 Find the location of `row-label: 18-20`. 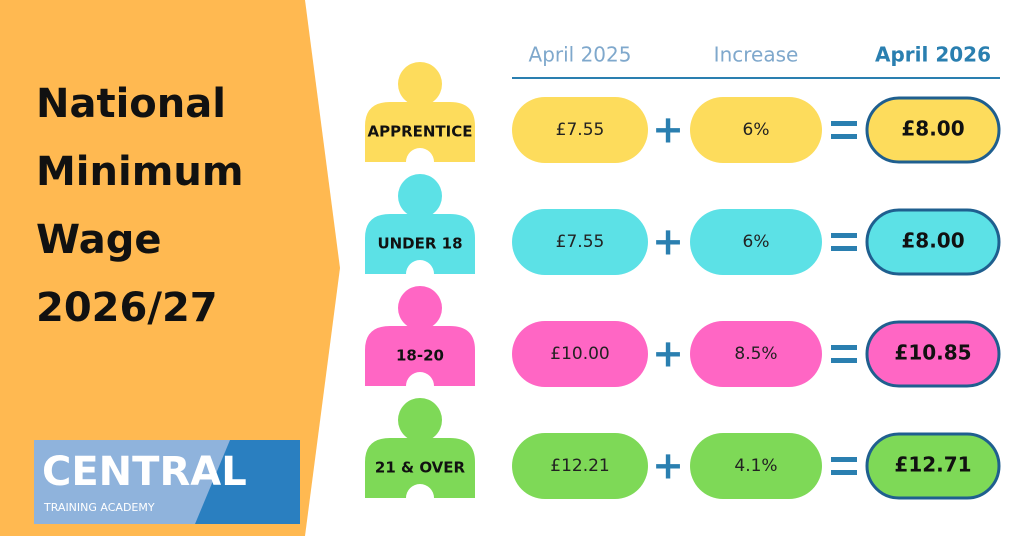

row-label: 18-20 is located at coordinates (420, 356).